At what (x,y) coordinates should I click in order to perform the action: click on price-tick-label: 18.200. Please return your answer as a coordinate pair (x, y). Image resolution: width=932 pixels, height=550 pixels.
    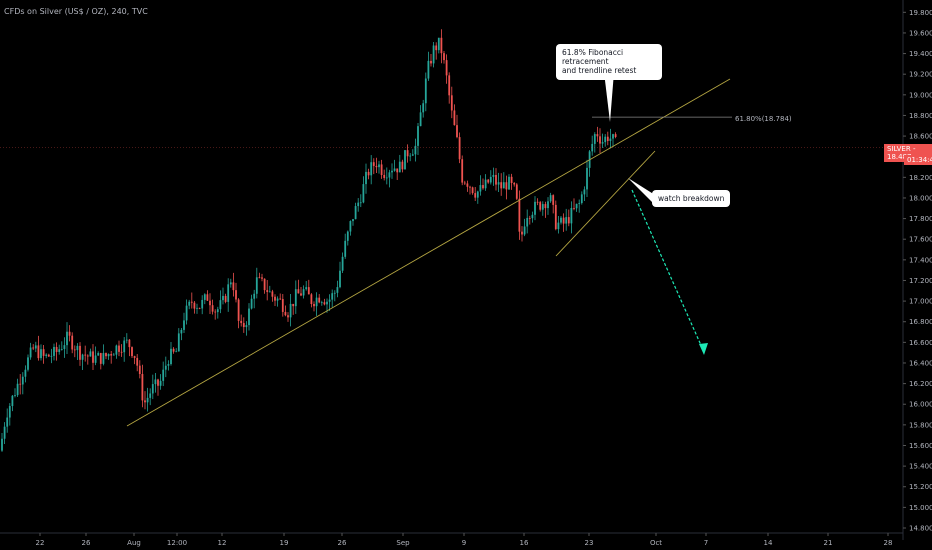
    Looking at the image, I should click on (920, 178).